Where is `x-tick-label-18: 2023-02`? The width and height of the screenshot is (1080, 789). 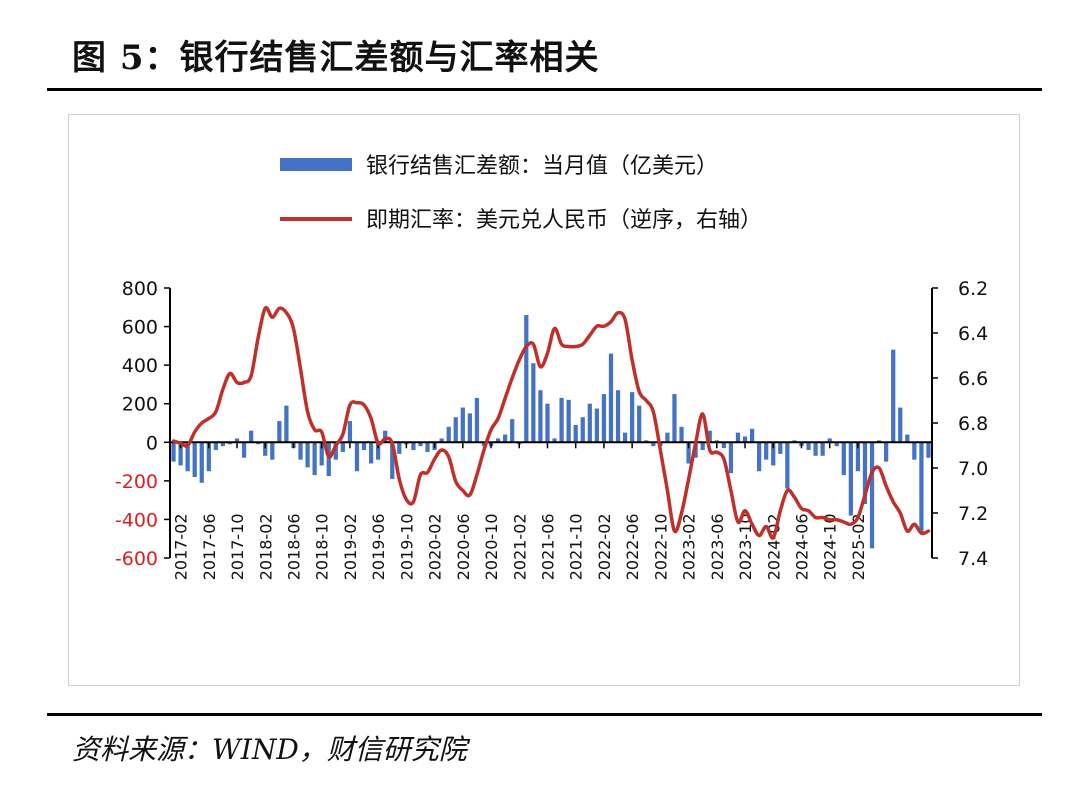
x-tick-label-18: 2023-02 is located at coordinates (689, 546).